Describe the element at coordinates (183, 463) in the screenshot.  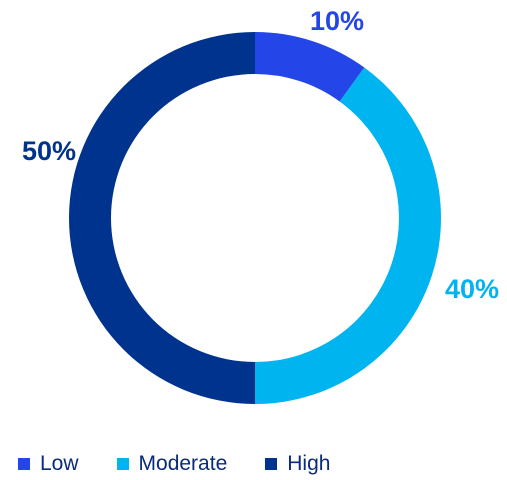
I see `legend-label-moderate: Moderate` at that location.